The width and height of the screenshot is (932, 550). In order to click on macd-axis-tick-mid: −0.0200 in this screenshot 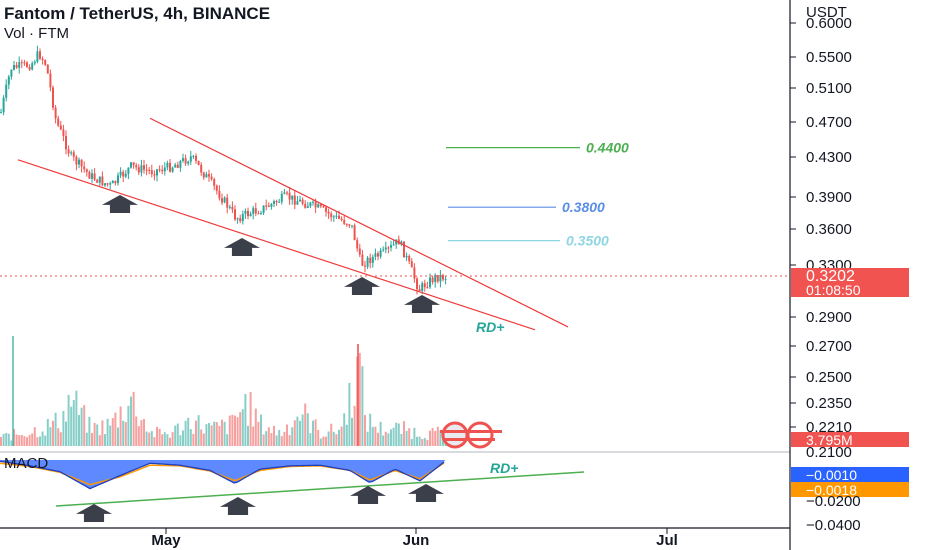, I will do `click(833, 501)`.